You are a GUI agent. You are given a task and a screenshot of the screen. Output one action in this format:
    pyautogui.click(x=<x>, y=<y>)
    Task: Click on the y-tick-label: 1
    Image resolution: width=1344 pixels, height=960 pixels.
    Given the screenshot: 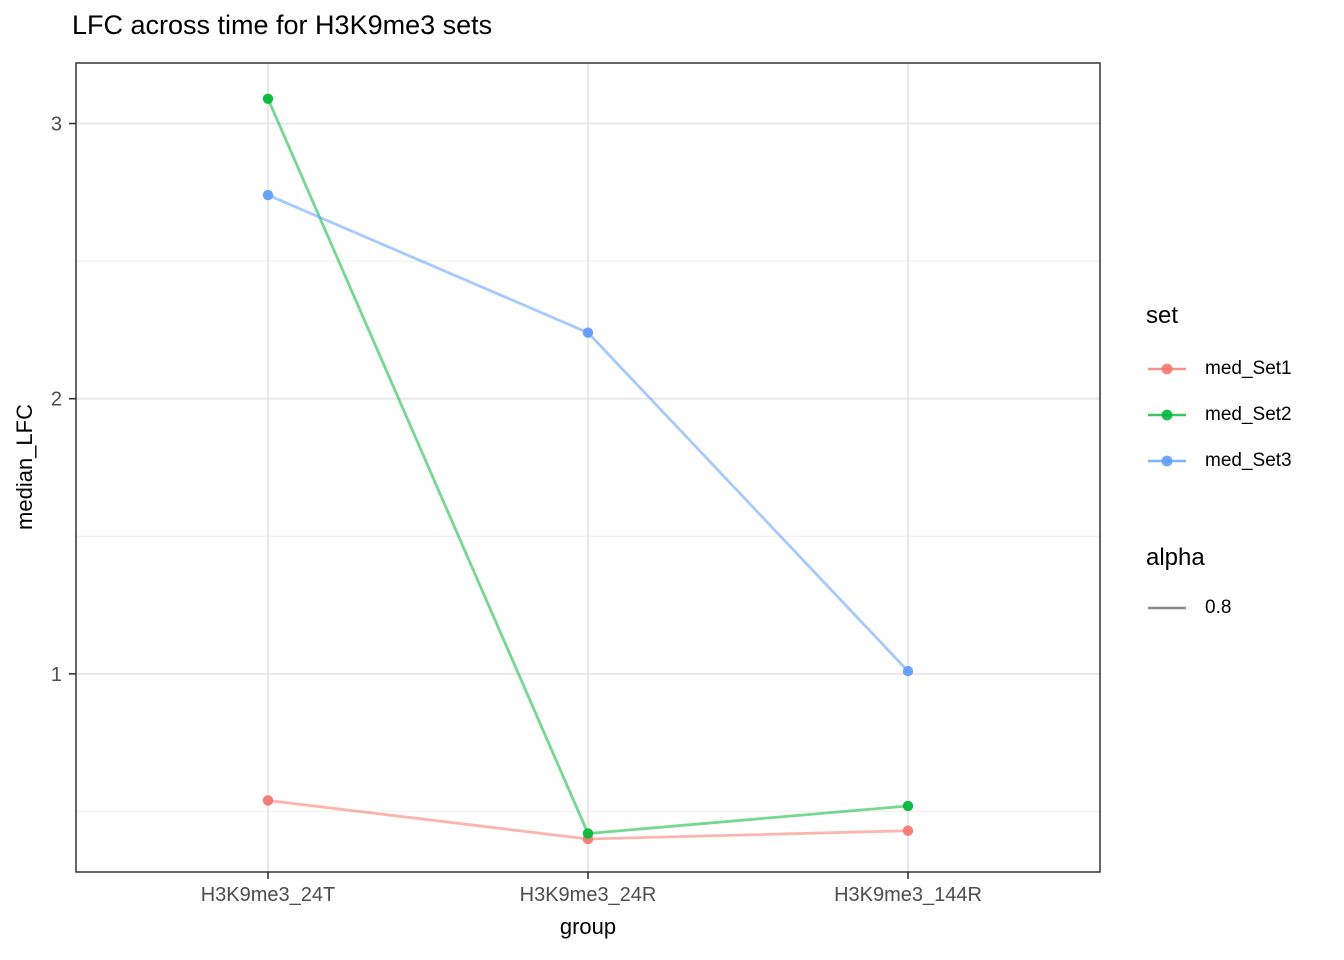 What is the action you would take?
    pyautogui.click(x=56, y=675)
    